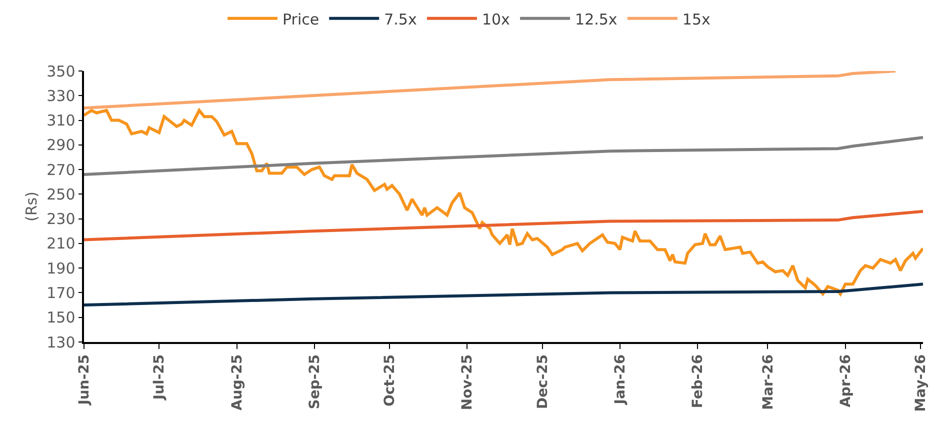 This screenshot has height=430, width=939. I want to click on y-tick-label: 350, so click(61, 71).